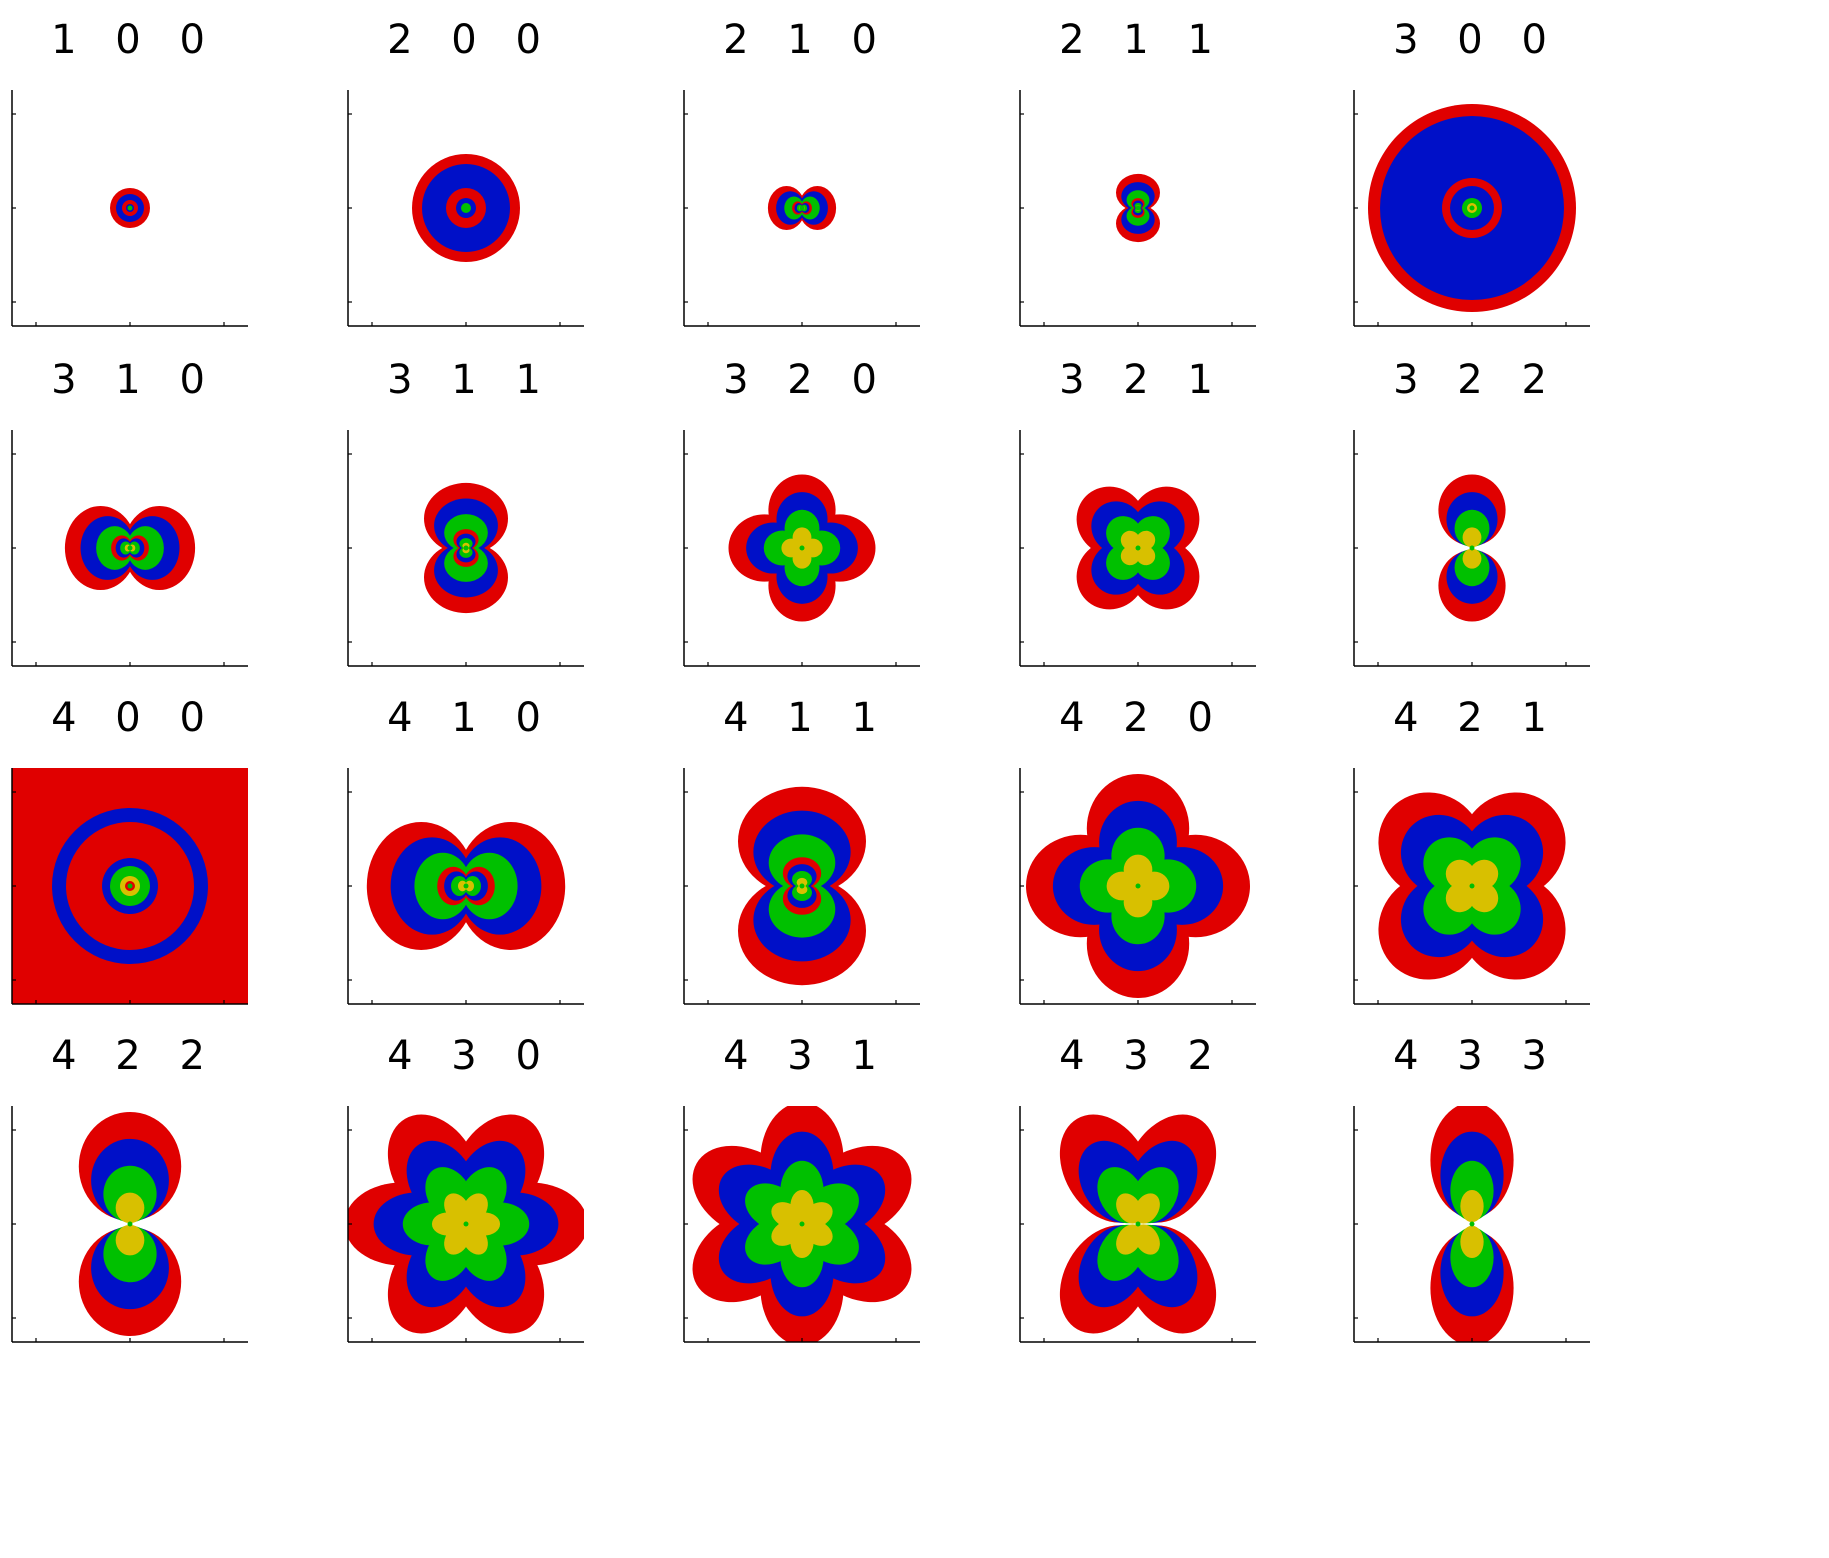 This screenshot has width=1829, height=1558. What do you see at coordinates (466, 718) in the screenshot?
I see `panel-title: 4 1 0` at bounding box center [466, 718].